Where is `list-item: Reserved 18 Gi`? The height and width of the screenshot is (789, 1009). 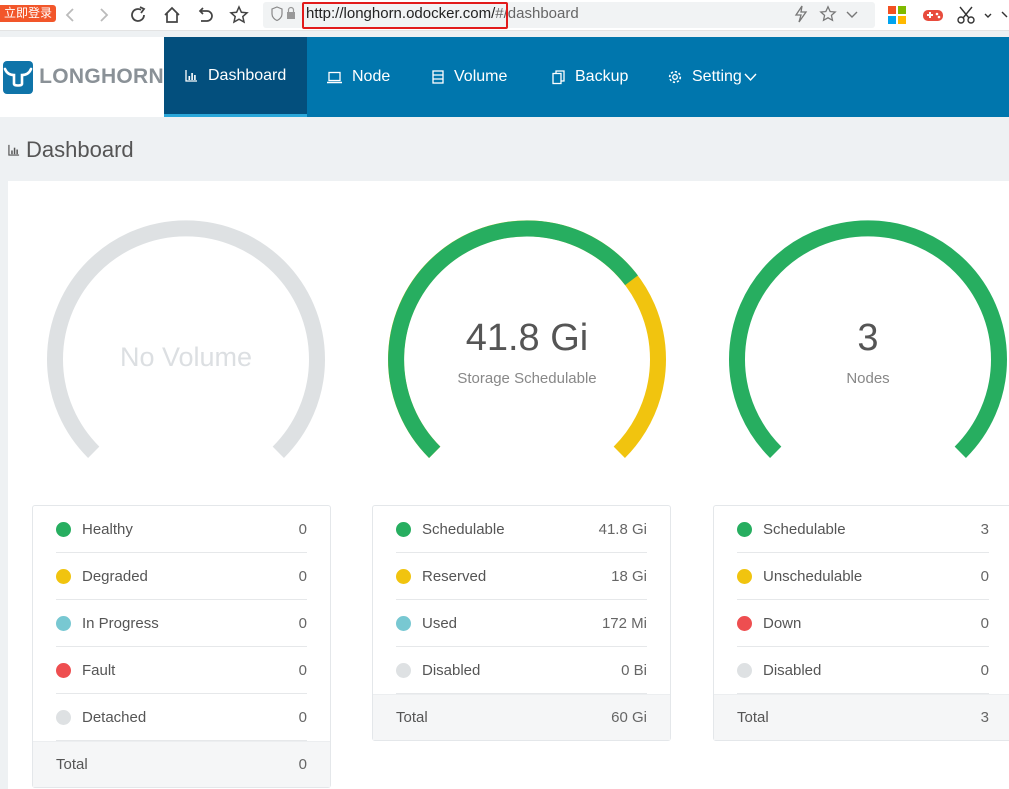
list-item: Reserved 18 Gi is located at coordinates (521, 576).